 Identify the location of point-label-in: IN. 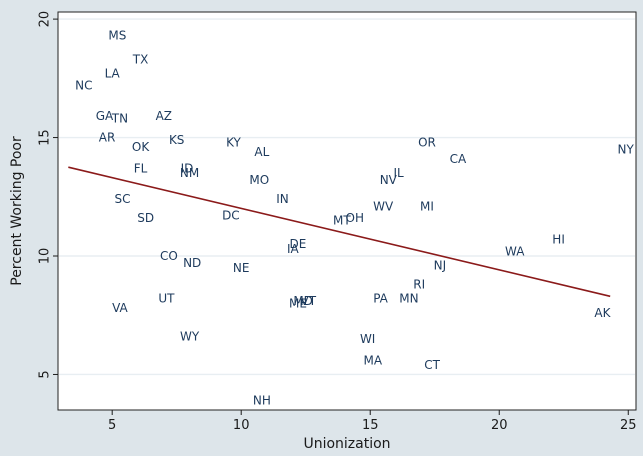
(282, 199).